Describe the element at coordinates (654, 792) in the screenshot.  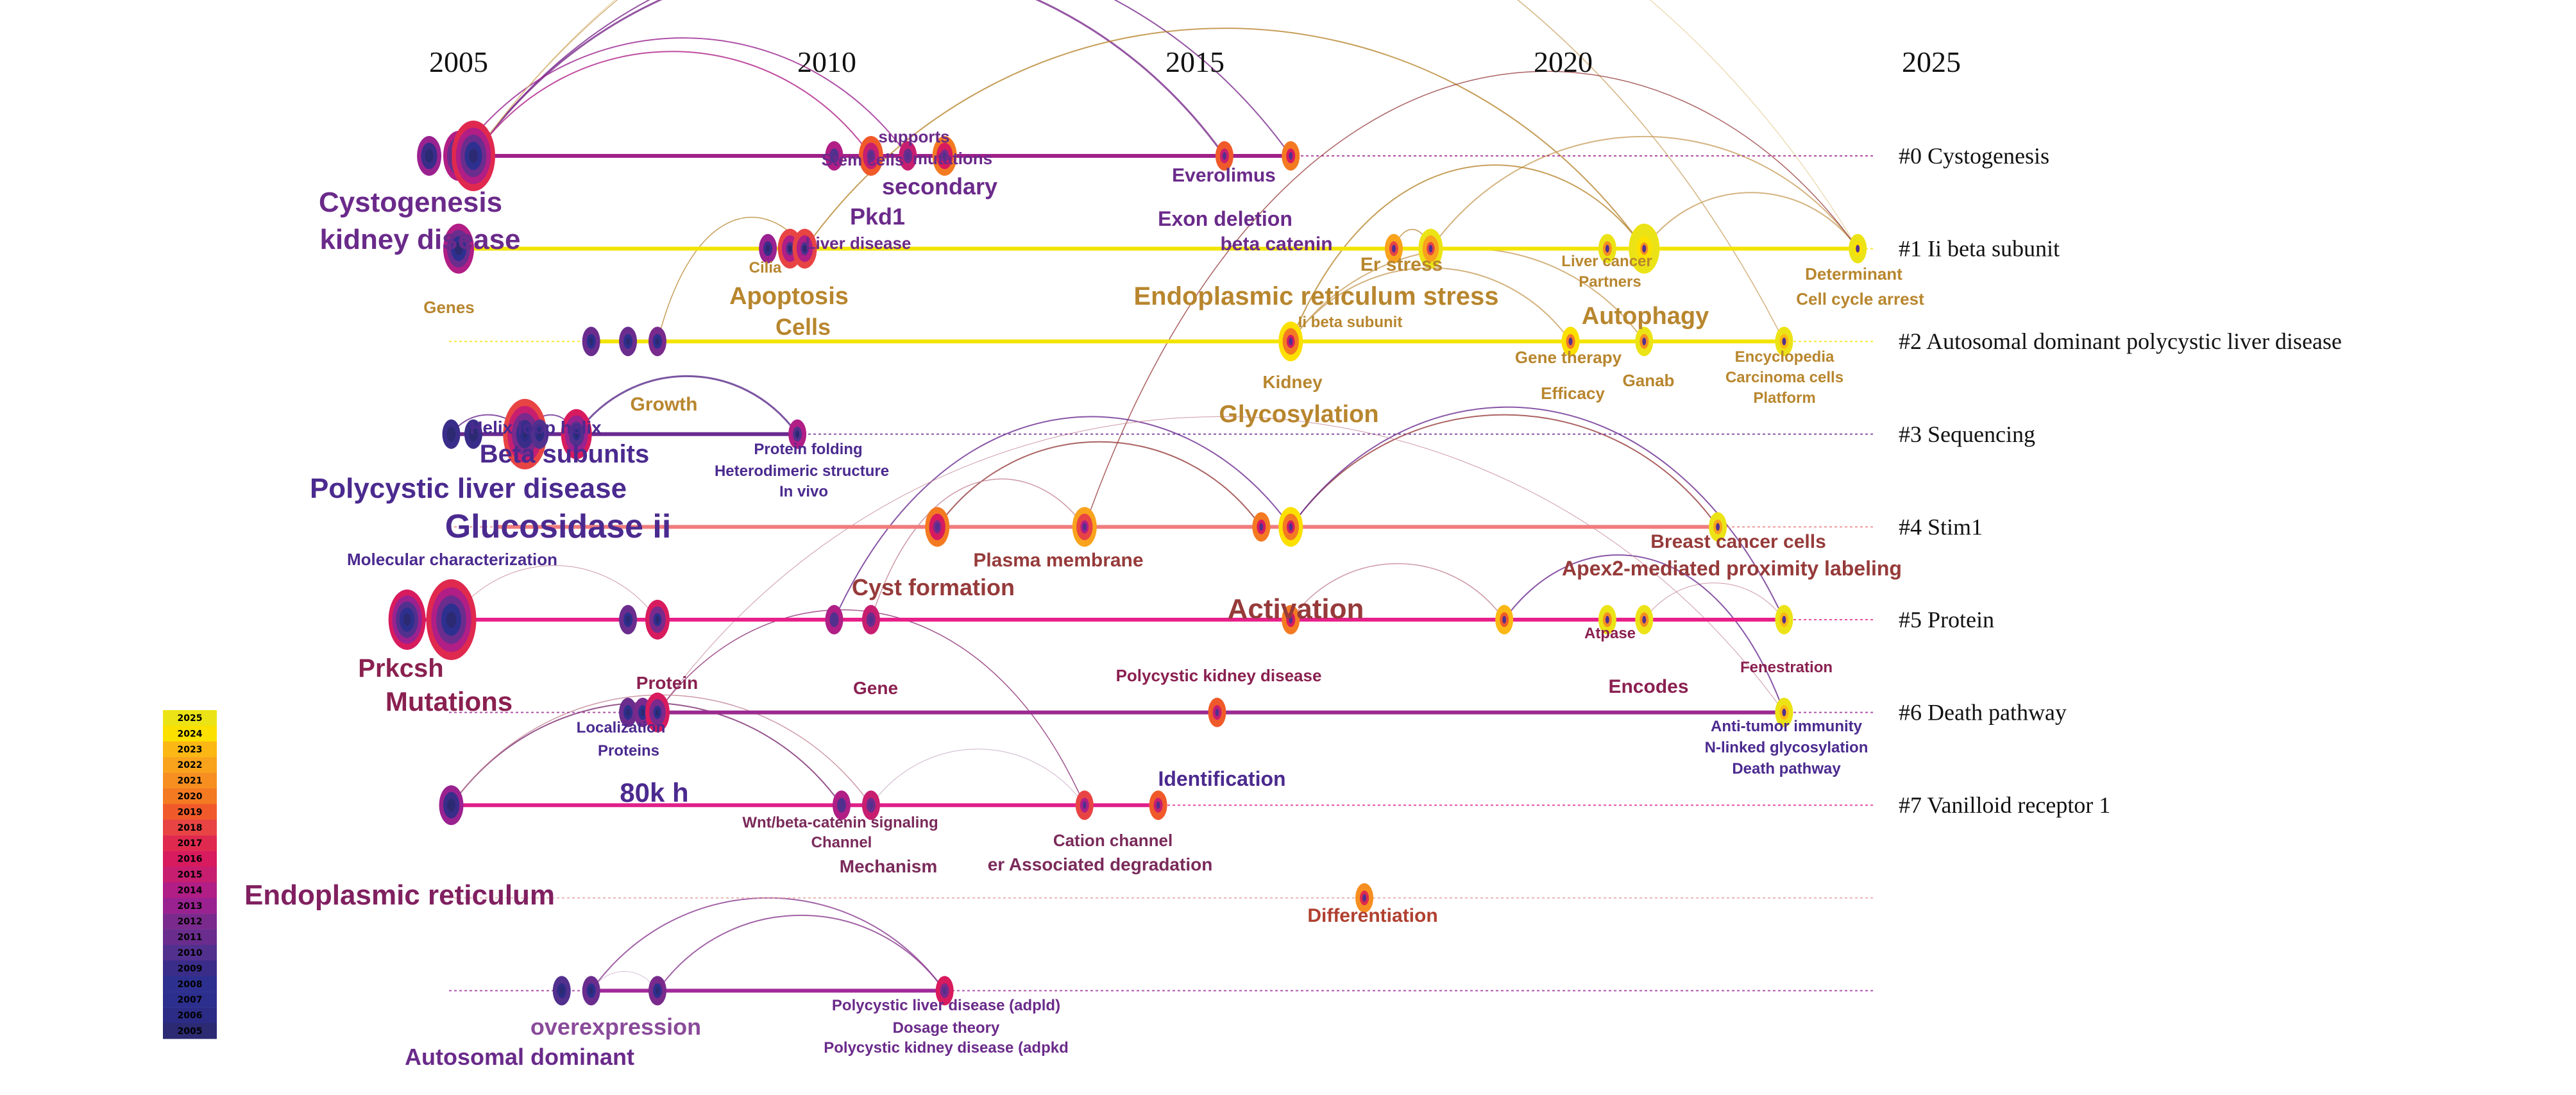
I see `keyword-label: 80k h` at that location.